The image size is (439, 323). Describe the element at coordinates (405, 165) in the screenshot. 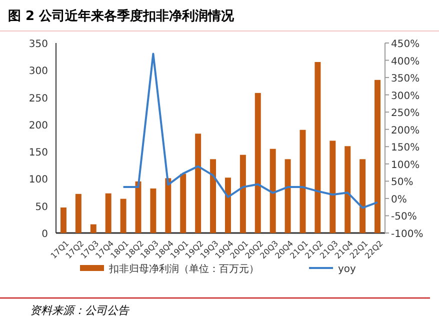

I see `y2-tick-label: 100%` at that location.